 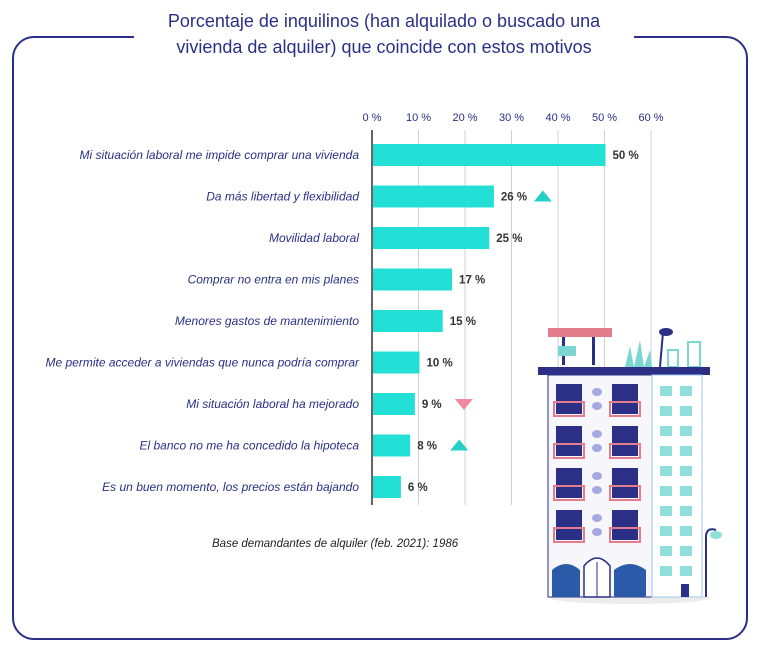 I want to click on x-tick-label: 10 %, so click(x=418, y=118).